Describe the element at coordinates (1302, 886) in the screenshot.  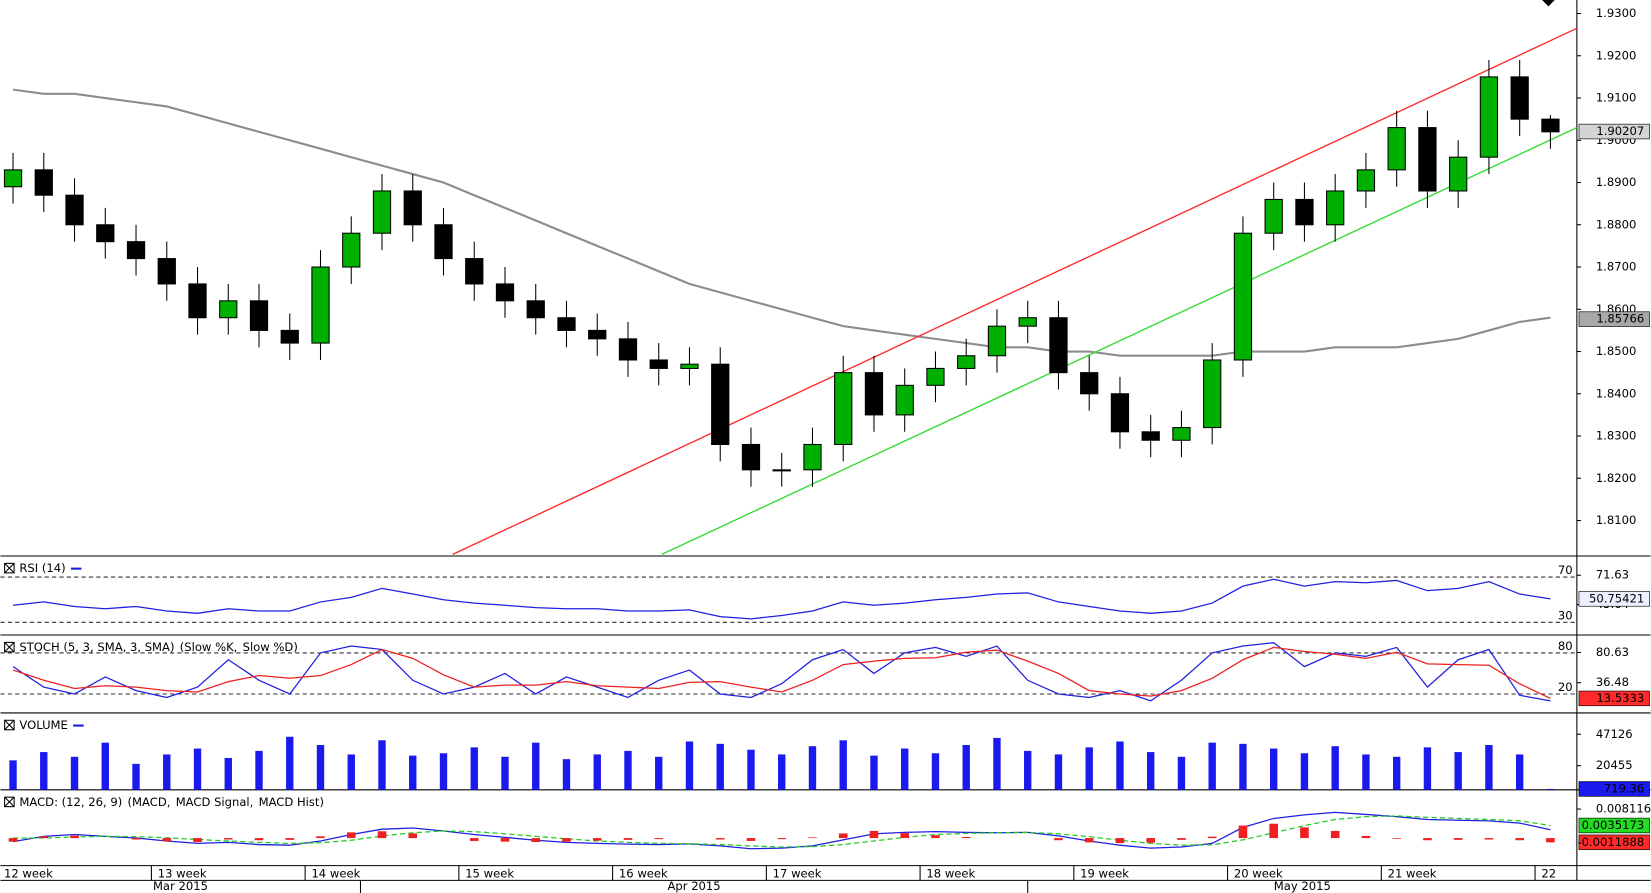
I see `month-label: May 2015` at that location.